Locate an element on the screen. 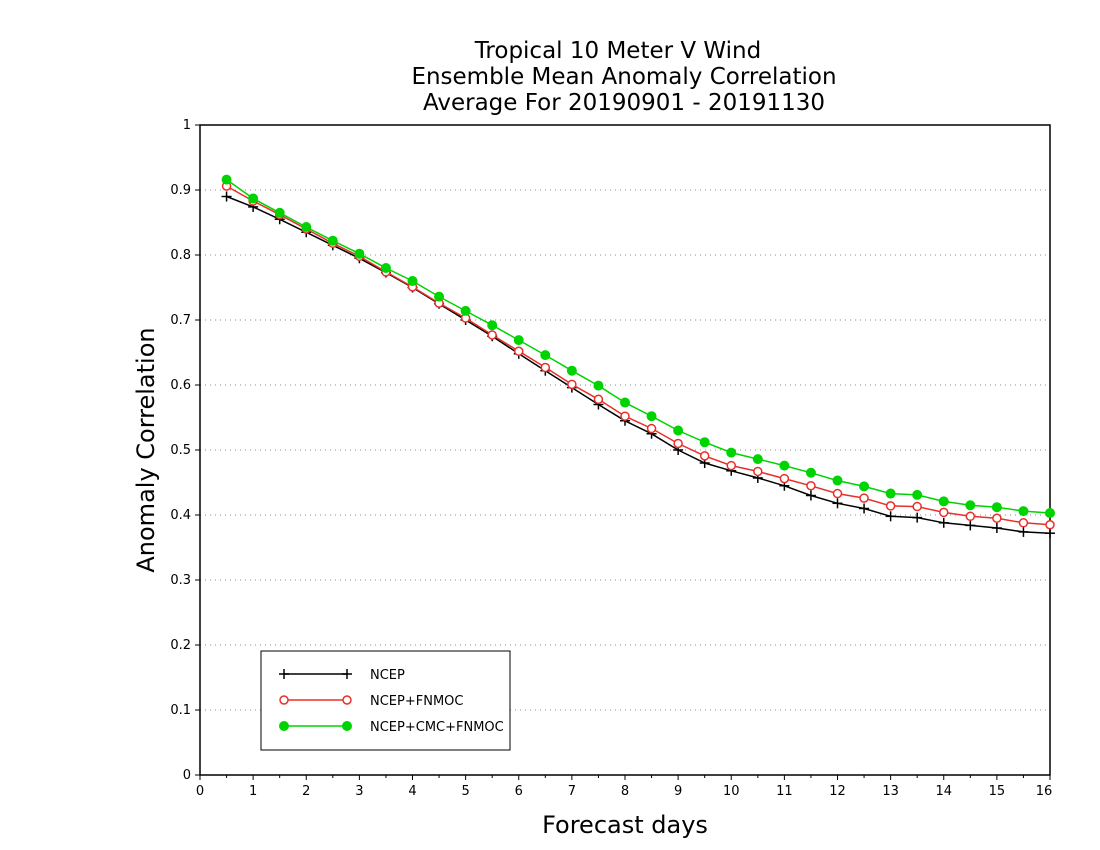 The image size is (1100, 850). x-tick-label: 4 is located at coordinates (412, 791).